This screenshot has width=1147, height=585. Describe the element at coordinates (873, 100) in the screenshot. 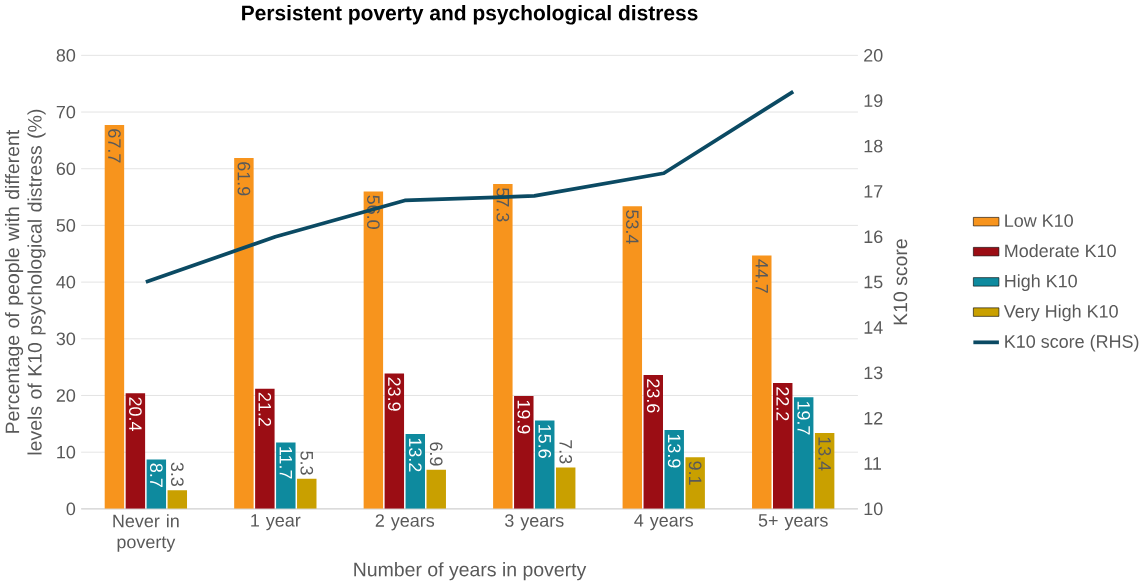

I see `y2-tick-label: 19` at that location.